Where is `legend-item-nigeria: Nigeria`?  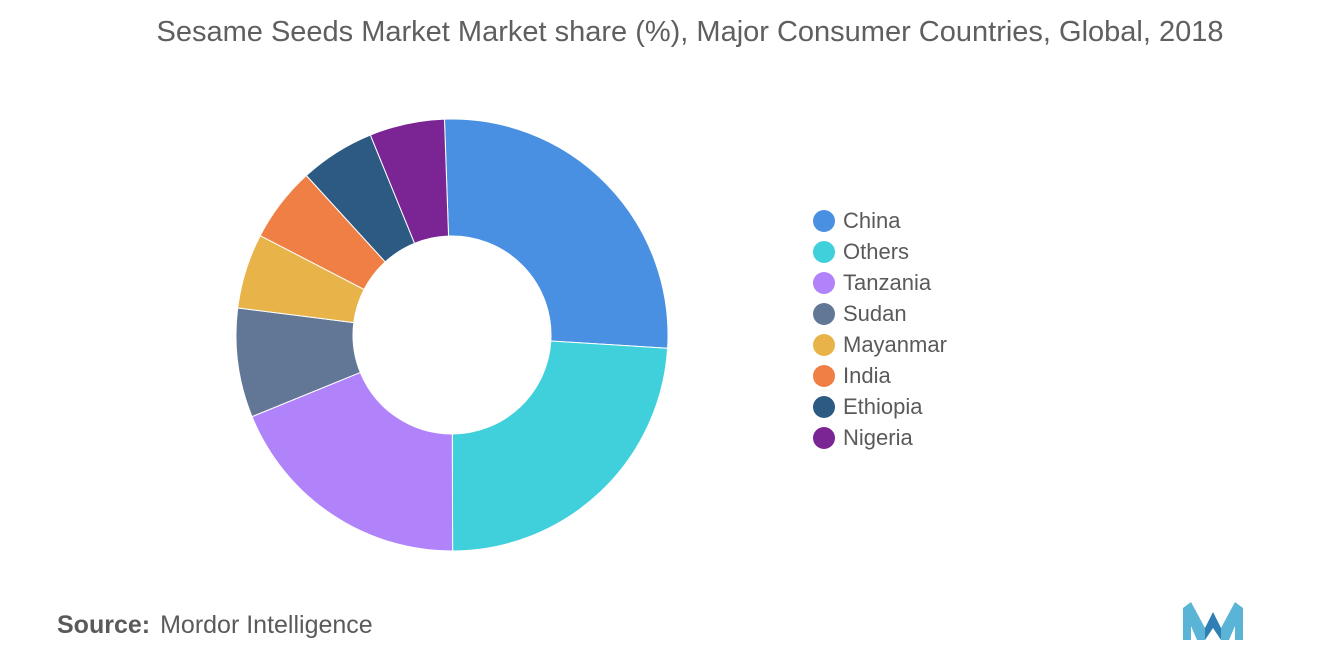 legend-item-nigeria: Nigeria is located at coordinates (880, 437).